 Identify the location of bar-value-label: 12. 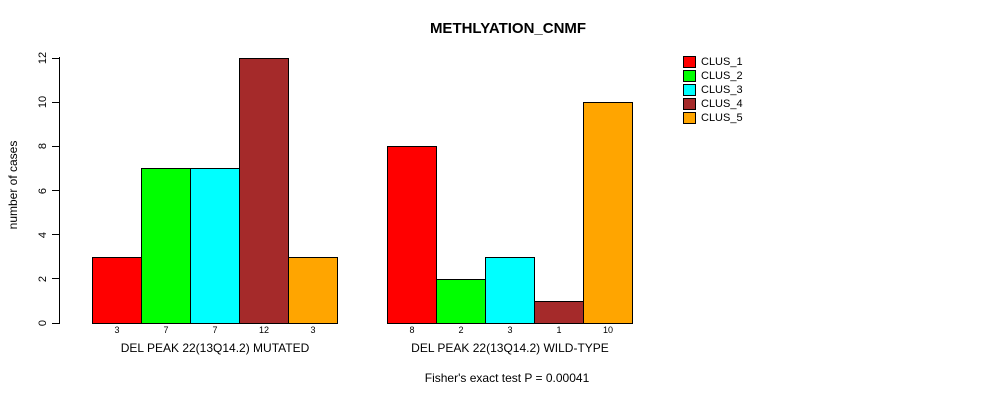
(263, 330).